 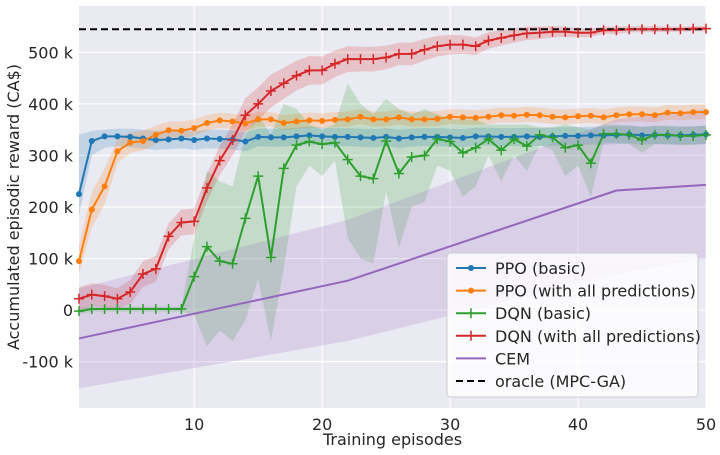 What do you see at coordinates (471, 290) in the screenshot?
I see `legend-marker-ppo-with-all-predictions` at bounding box center [471, 290].